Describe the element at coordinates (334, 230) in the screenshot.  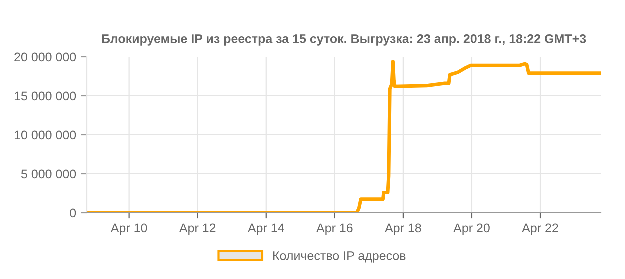
I see `x-tick-label: Apr 16` at that location.